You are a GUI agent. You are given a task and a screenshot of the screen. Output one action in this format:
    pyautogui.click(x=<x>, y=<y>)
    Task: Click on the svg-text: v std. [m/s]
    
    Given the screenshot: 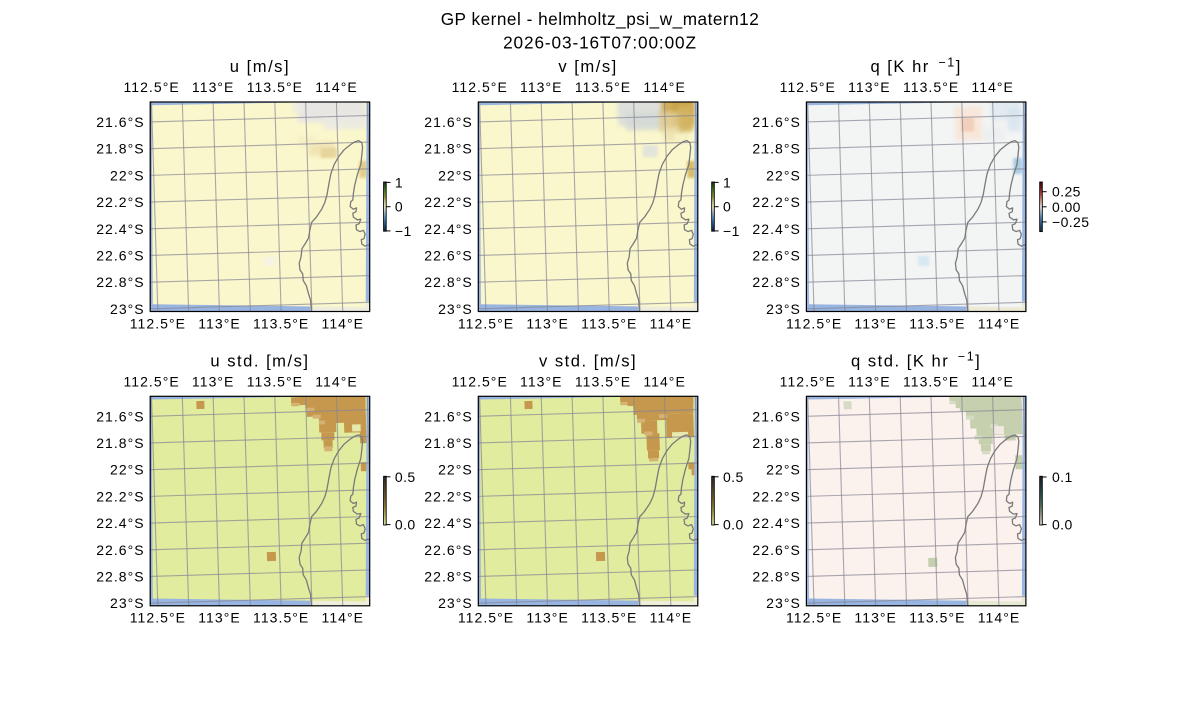 What is the action you would take?
    pyautogui.click(x=588, y=361)
    